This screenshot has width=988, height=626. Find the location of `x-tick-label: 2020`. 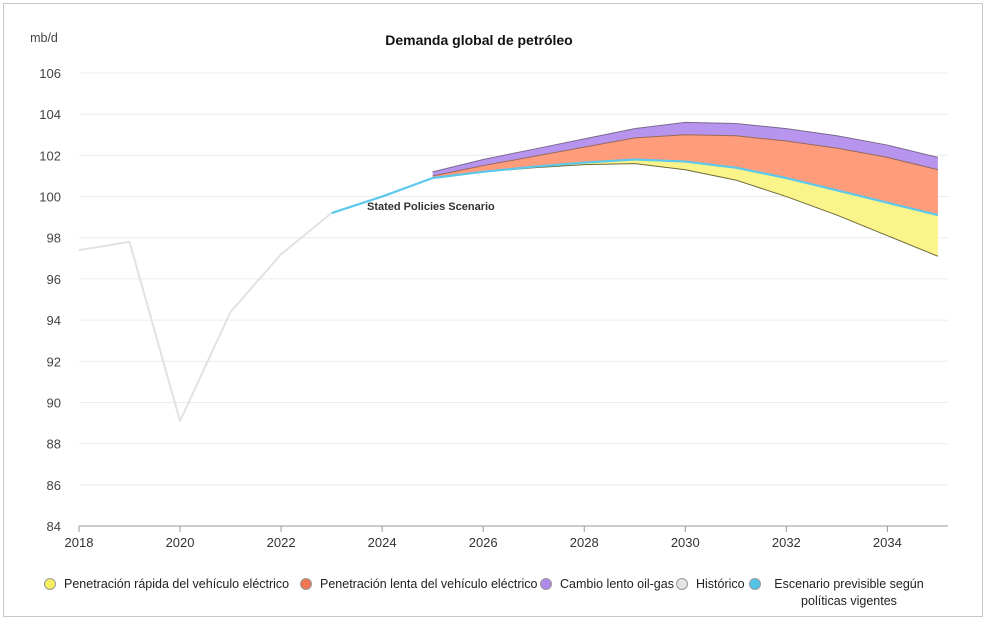

x-tick-label: 2020 is located at coordinates (180, 542).